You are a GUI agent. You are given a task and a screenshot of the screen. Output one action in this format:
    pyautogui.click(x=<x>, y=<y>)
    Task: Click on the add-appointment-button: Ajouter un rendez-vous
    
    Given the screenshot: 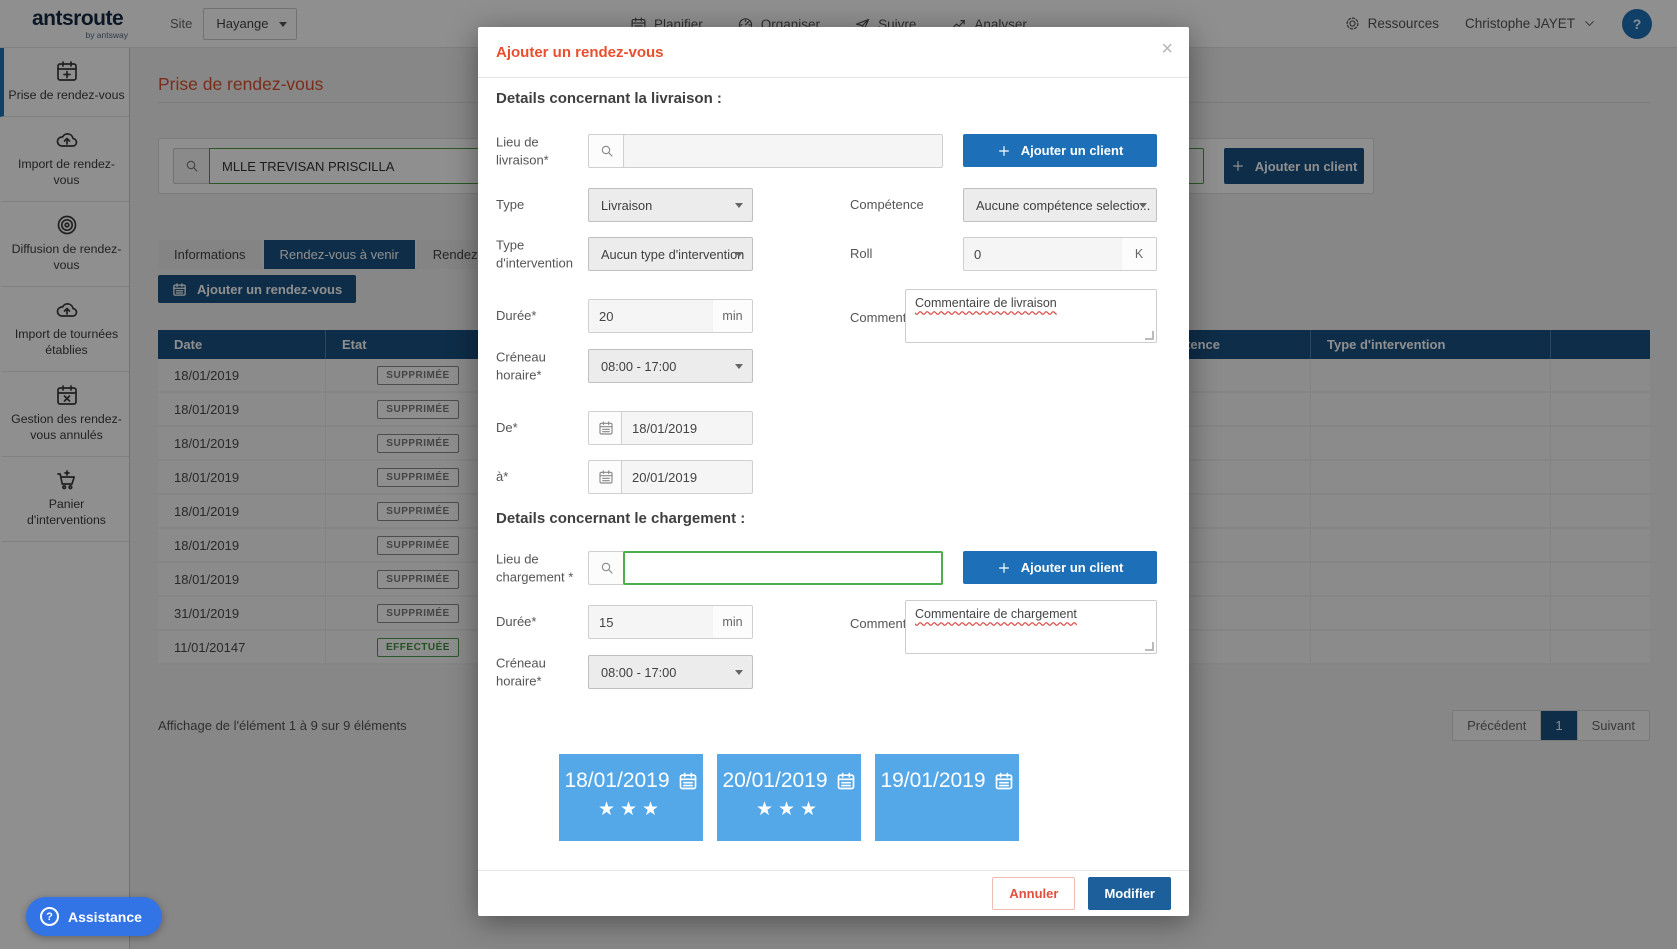 What is the action you would take?
    pyautogui.click(x=257, y=289)
    